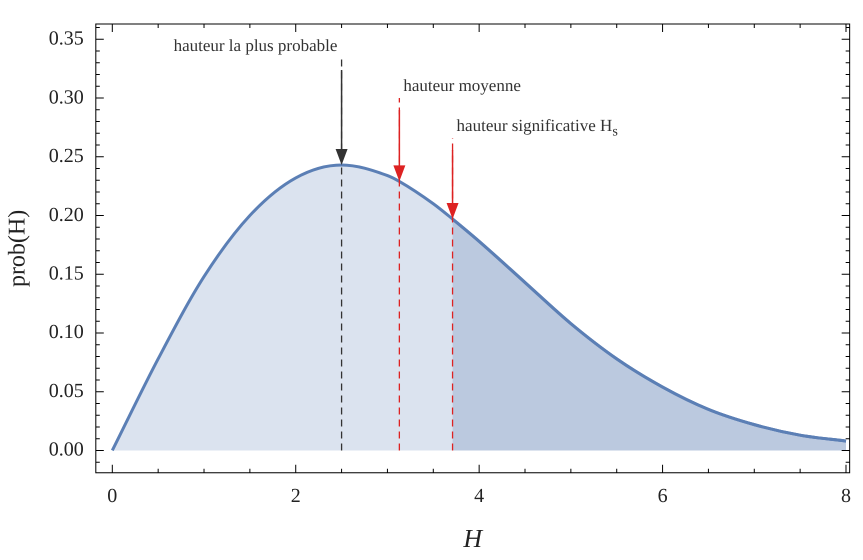 The width and height of the screenshot is (863, 560). I want to click on ref-line-label: hauteur moyenne, so click(462, 86).